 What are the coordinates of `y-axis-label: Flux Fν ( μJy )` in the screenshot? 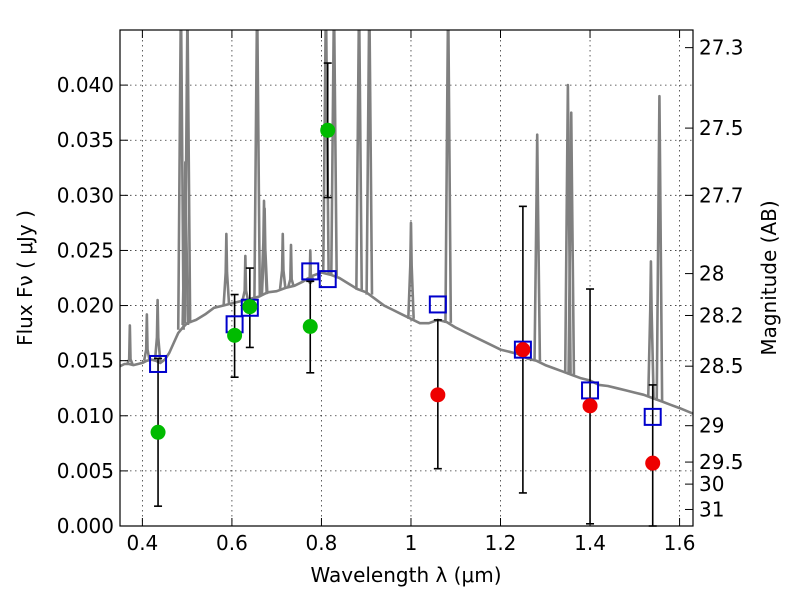 It's located at (25, 278).